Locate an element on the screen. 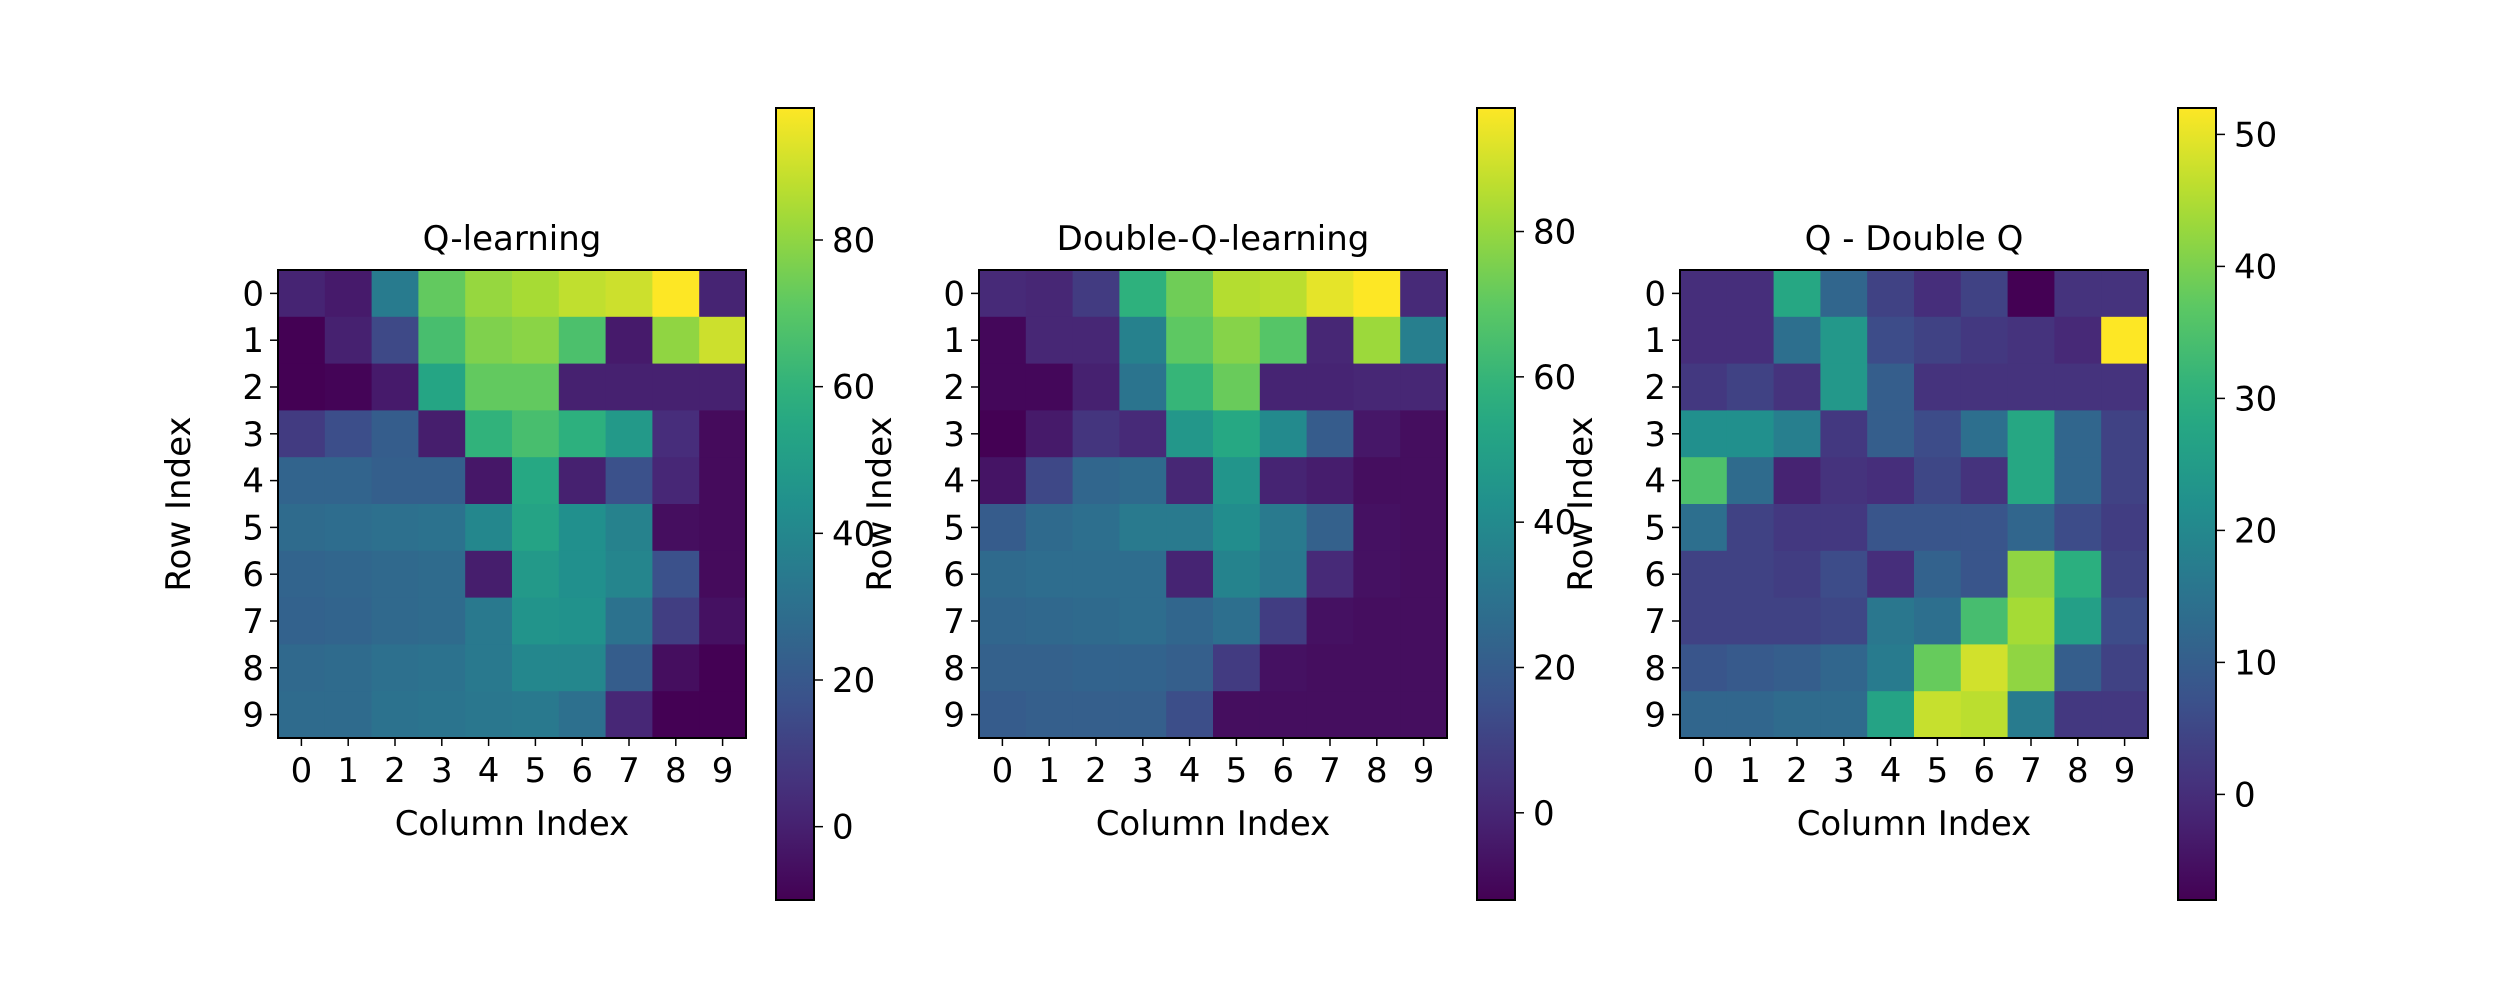 The image size is (2494, 992). y-tick-label: 8 is located at coordinates (1655, 669).